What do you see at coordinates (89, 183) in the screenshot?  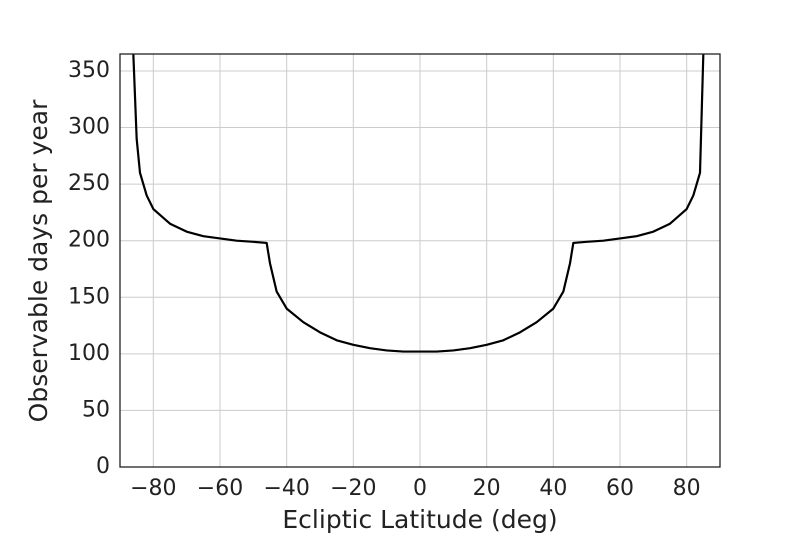 I see `y-tick-label: 250` at bounding box center [89, 183].